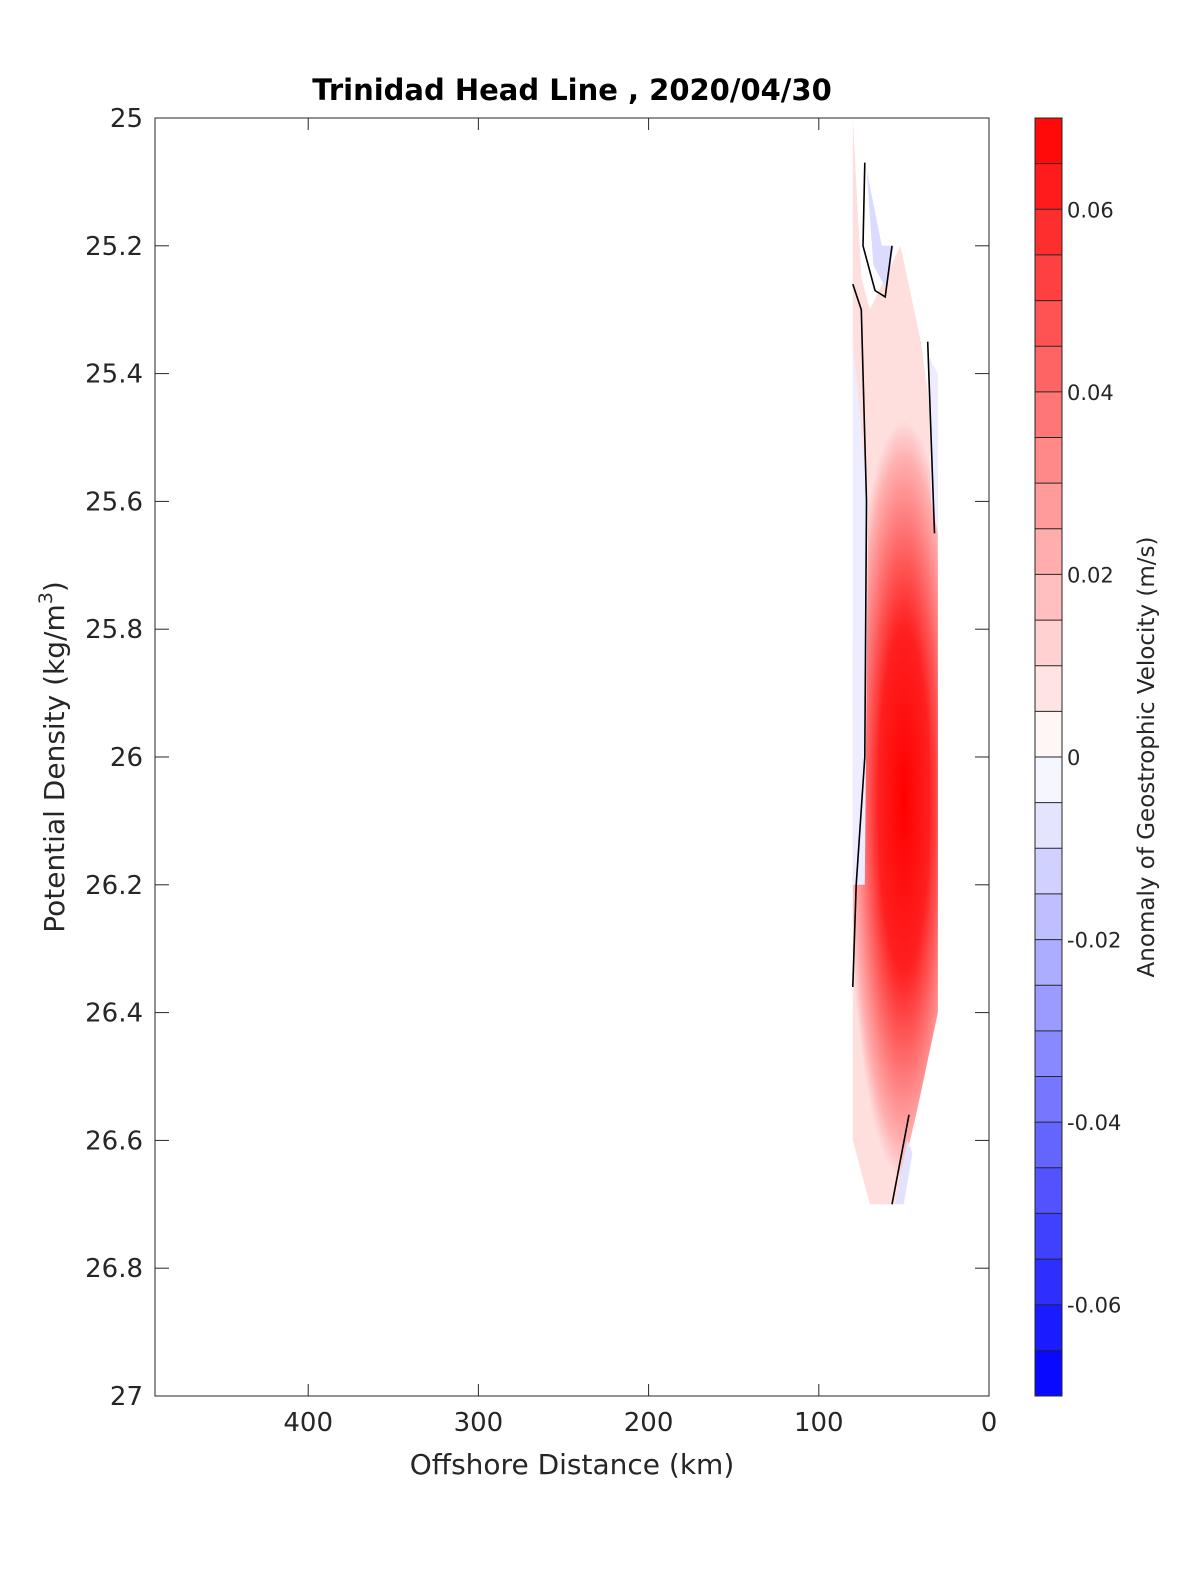  I want to click on colorbar-tick-label: 0.02, so click(1090, 575).